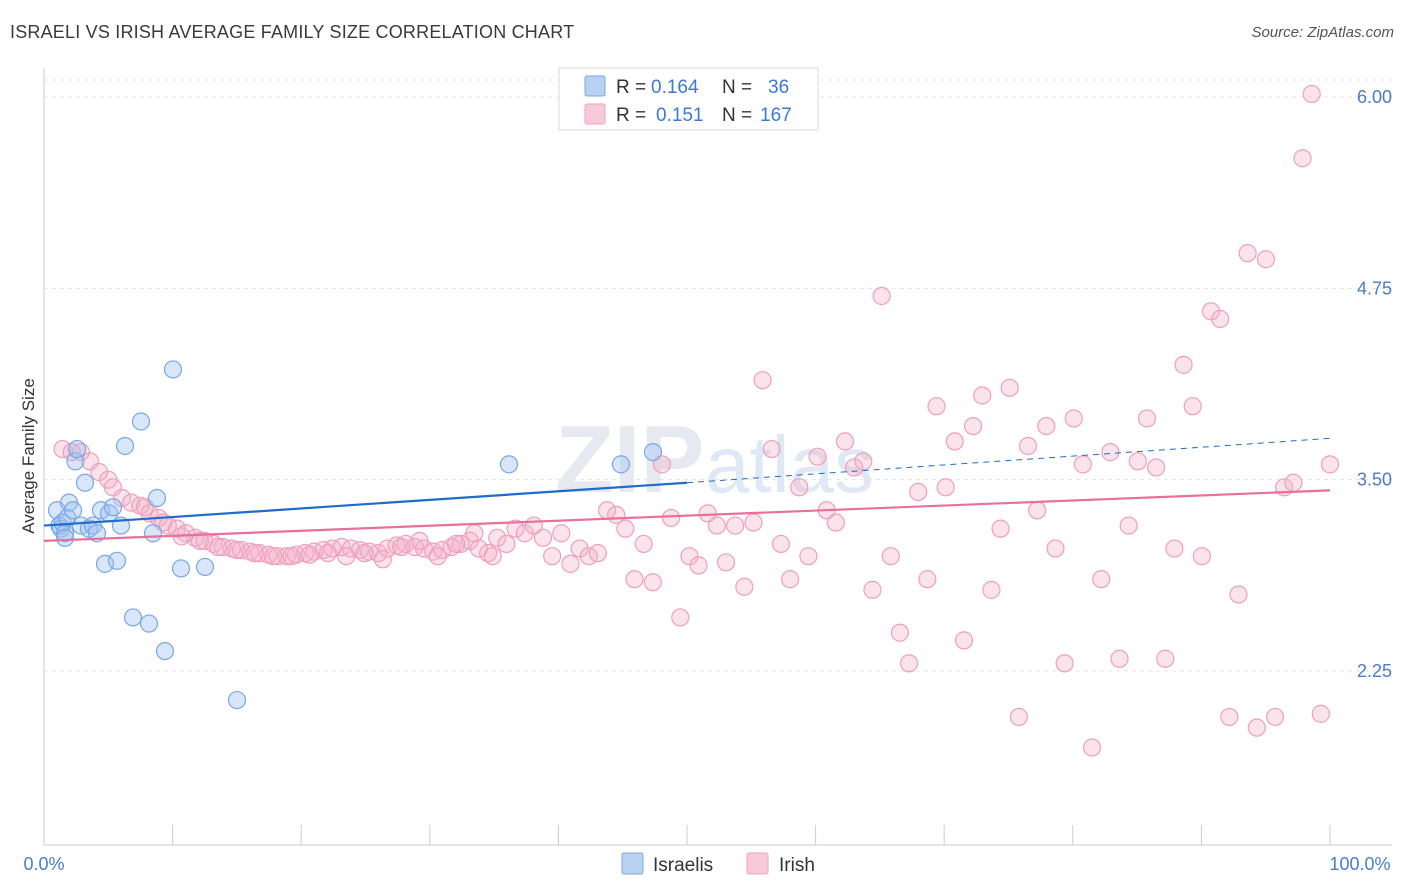 The height and width of the screenshot is (892, 1406). What do you see at coordinates (757, 863) in the screenshot?
I see `bottom-legend-swatch-irish` at bounding box center [757, 863].